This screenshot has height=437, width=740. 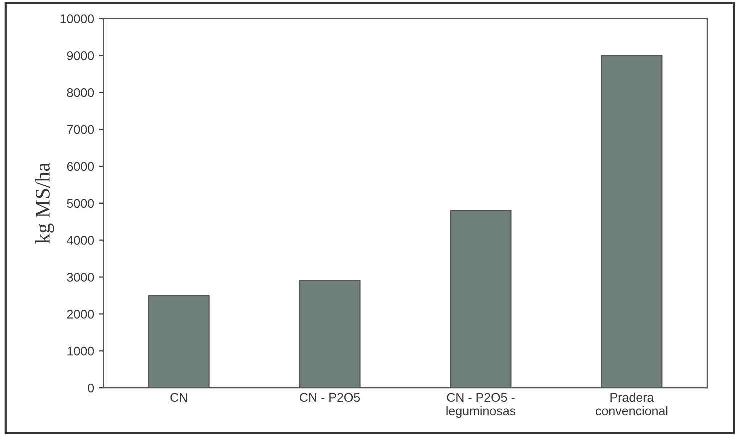 I want to click on y-tick-label: 2000, so click(x=80, y=314).